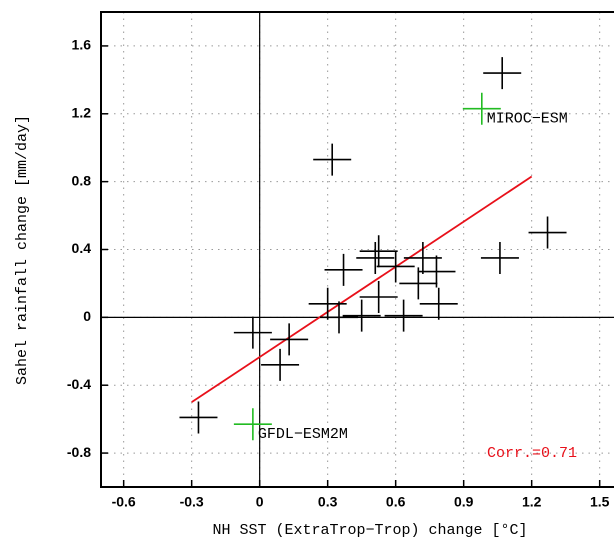 The image size is (614, 544). Describe the element at coordinates (82, 45) in the screenshot. I see `y-tick-label: 1.6` at that location.